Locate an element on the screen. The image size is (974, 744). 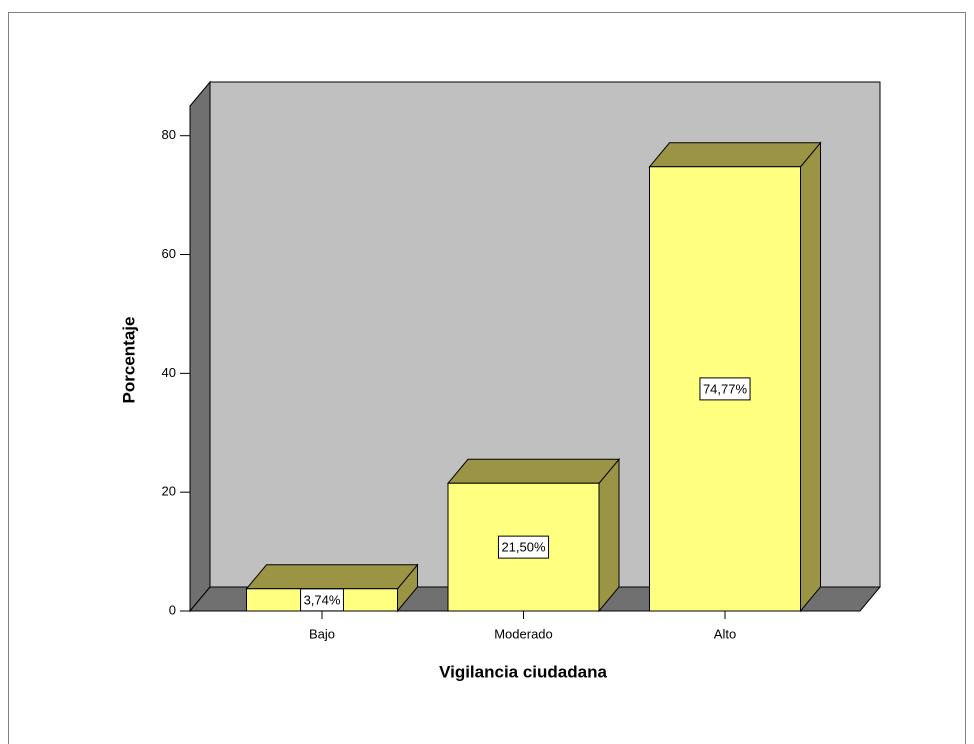
x-axis-label: Vigilancia ciudadana is located at coordinates (523, 671).